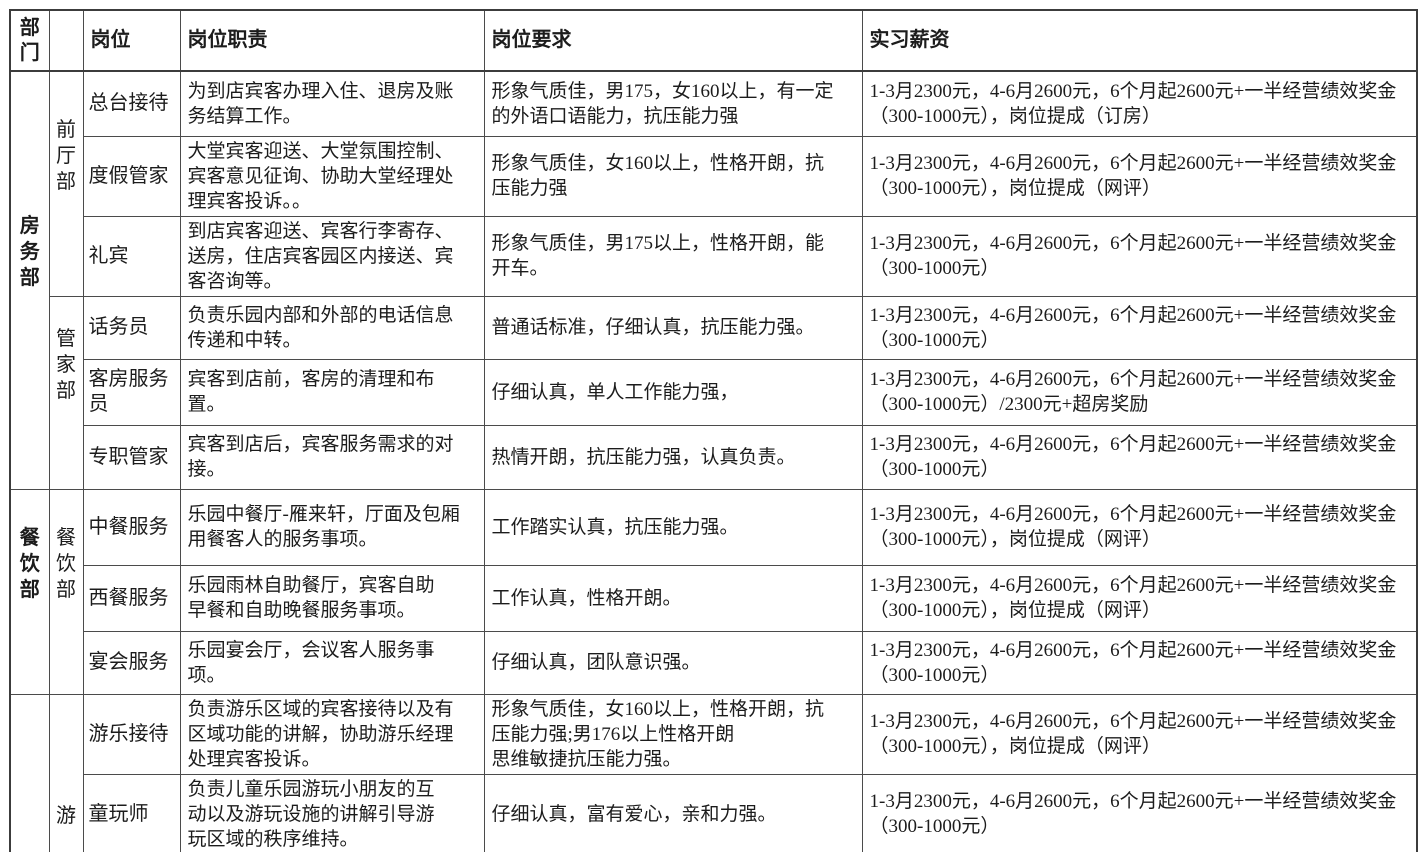 The image size is (1422, 852). What do you see at coordinates (131, 256) in the screenshot?
I see `position-cell: 礼宾` at bounding box center [131, 256].